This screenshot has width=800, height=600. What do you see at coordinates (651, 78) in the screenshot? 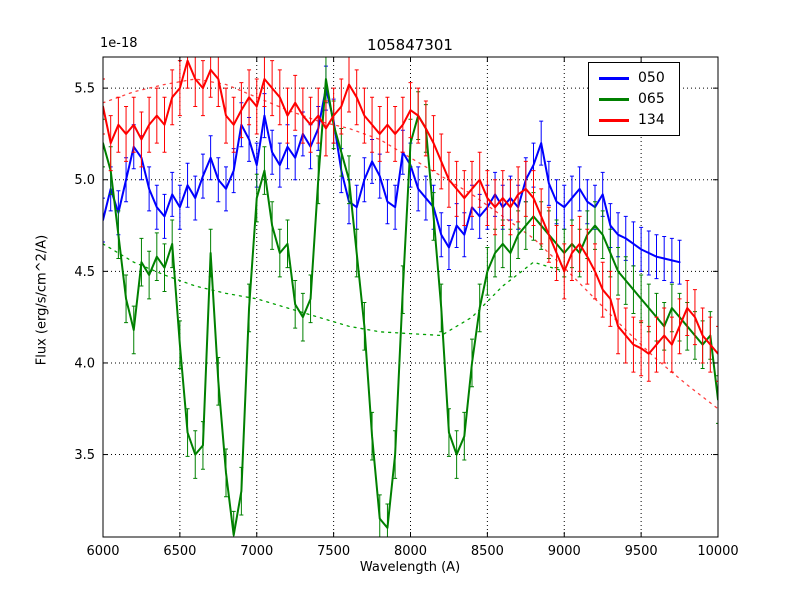
I see `legend-label: 050` at bounding box center [651, 78].